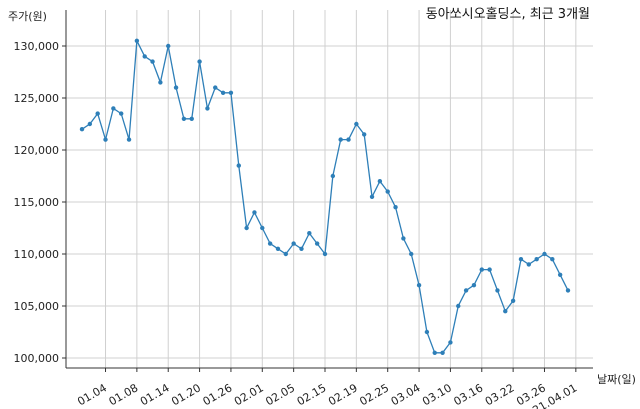  What do you see at coordinates (37, 98) in the screenshot?
I see `y-tick-label: 125,000` at bounding box center [37, 98].